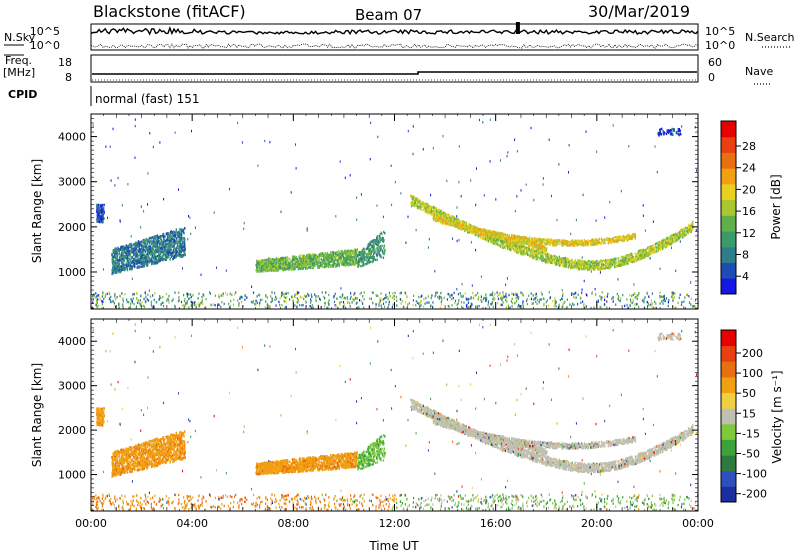 The image size is (800, 554). What do you see at coordinates (394, 37) in the screenshot?
I see `count-panel-frame` at bounding box center [394, 37].